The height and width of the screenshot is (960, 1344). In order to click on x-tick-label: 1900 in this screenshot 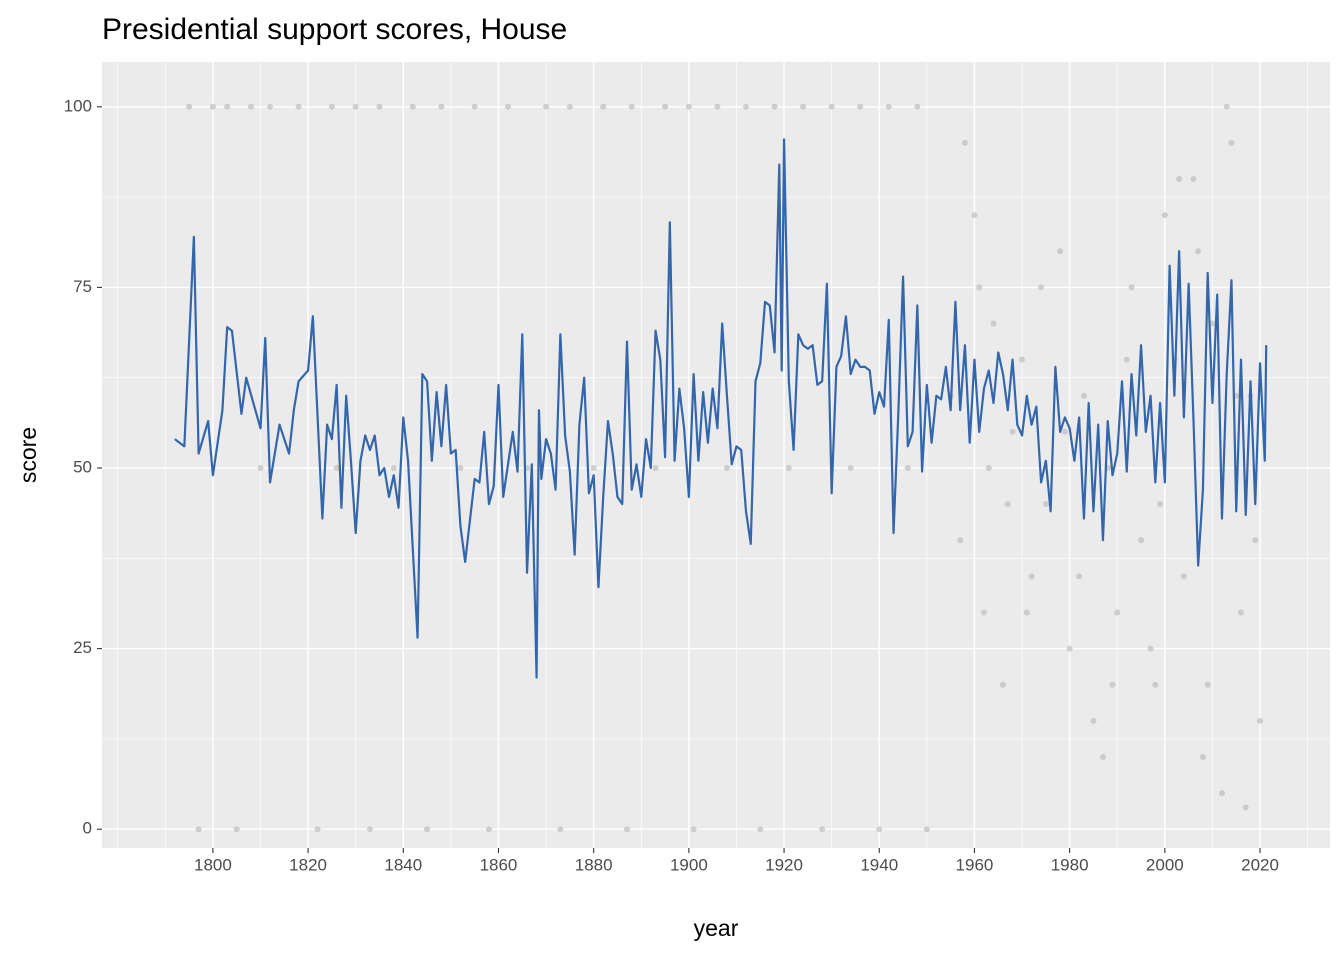, I will do `click(689, 864)`.